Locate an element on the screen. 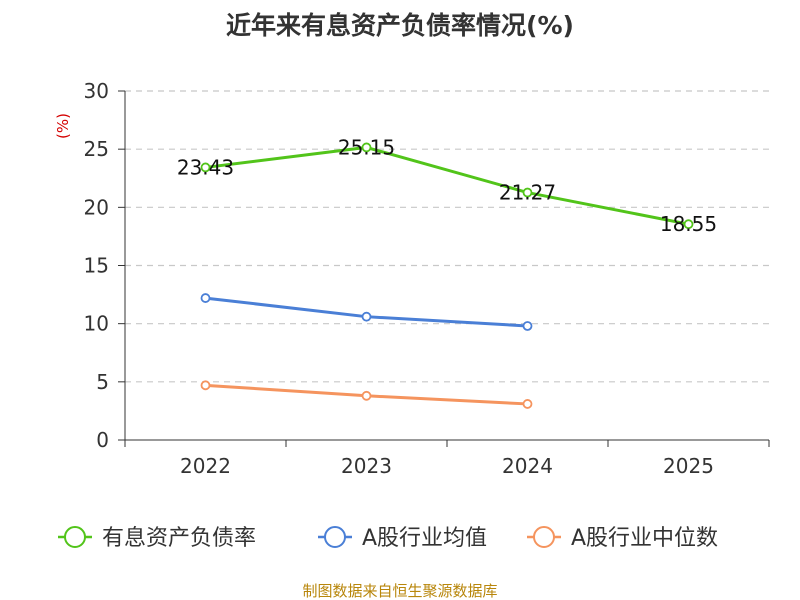  legend-item: 有息资产负债率 is located at coordinates (157, 538).